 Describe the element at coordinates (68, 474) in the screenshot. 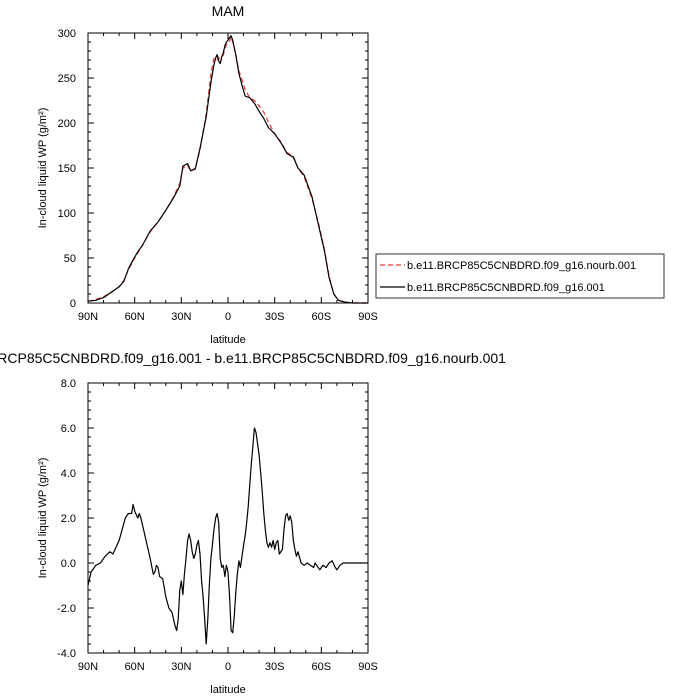

I see `bottom-y-tick-label: 4.0` at that location.